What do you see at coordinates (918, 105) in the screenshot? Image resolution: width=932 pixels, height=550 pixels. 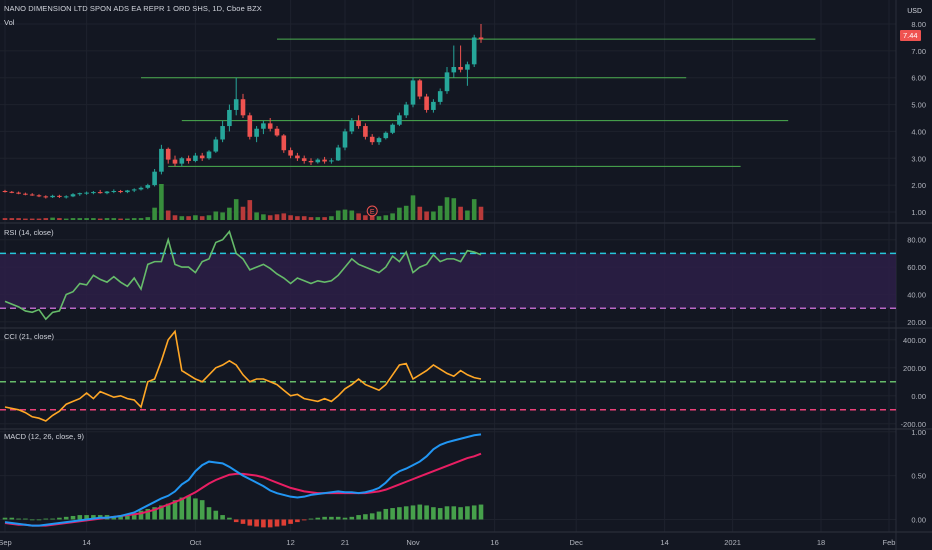 I see `axis-tick-label: 5.00` at bounding box center [918, 105].